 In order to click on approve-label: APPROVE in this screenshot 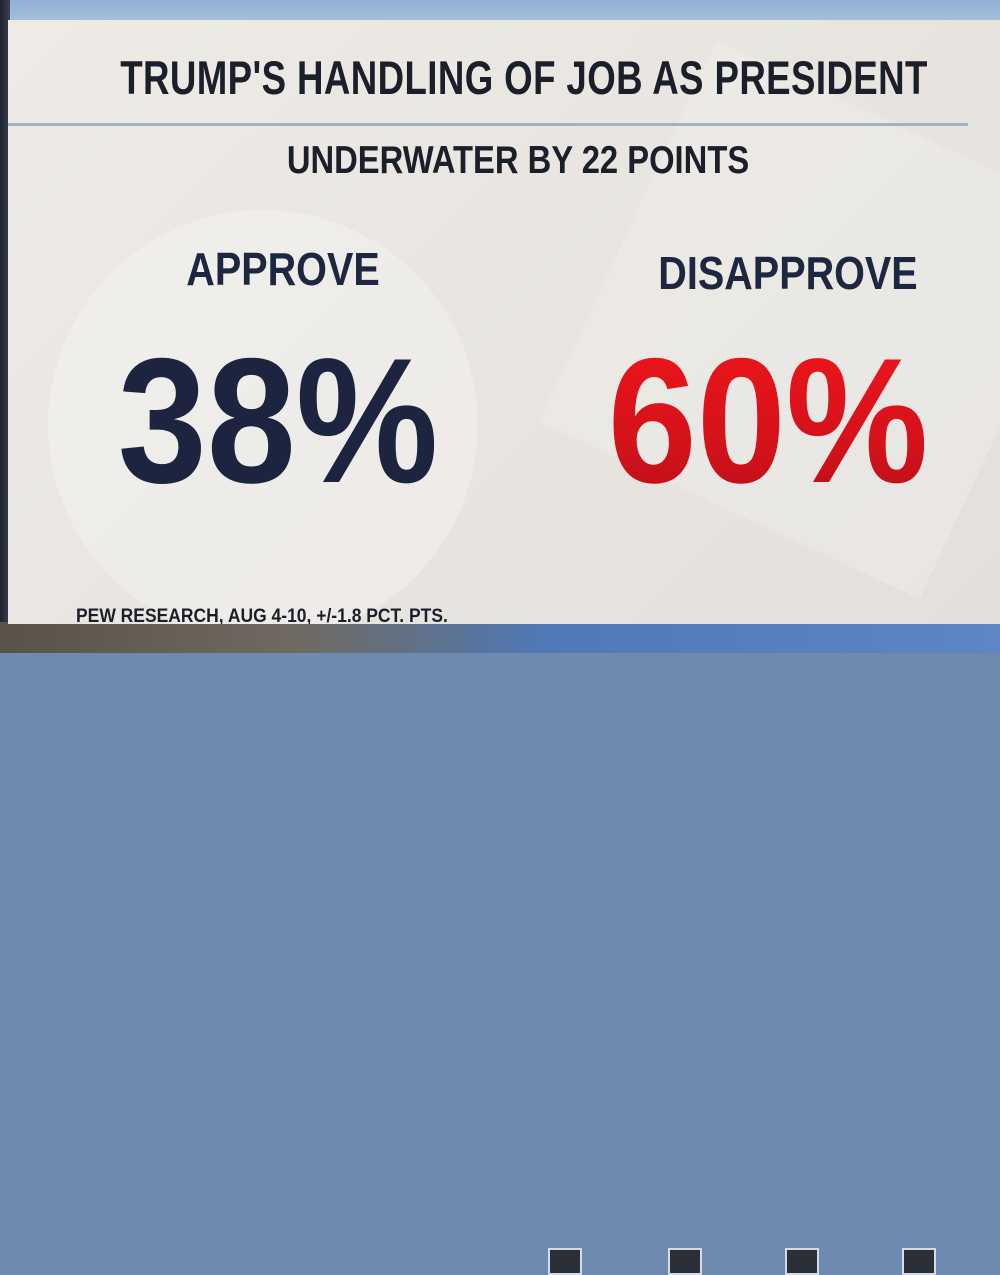, I will do `click(283, 269)`.